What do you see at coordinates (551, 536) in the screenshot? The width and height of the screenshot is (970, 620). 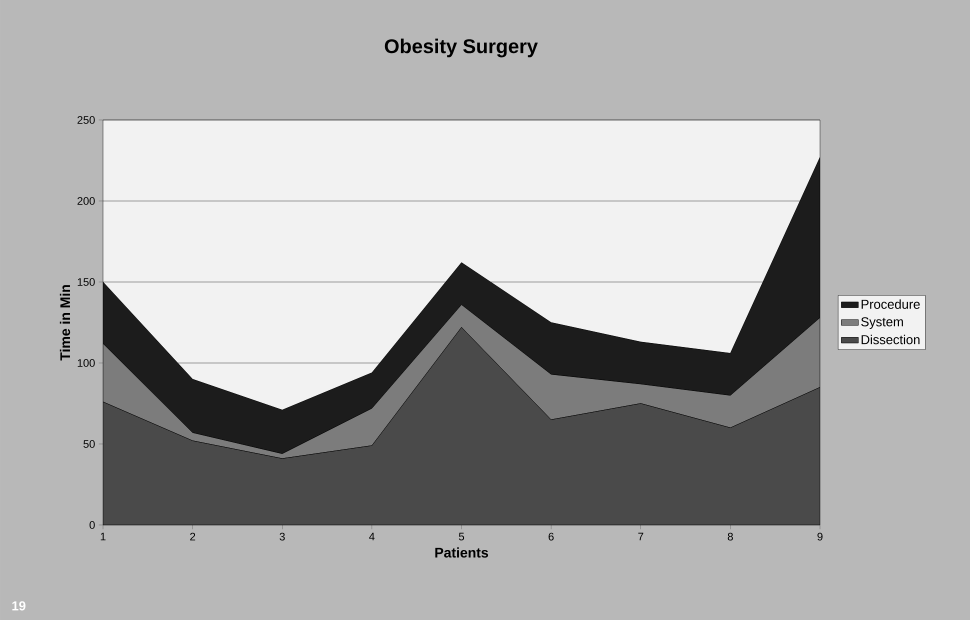 I see `x-tick-label: 6` at bounding box center [551, 536].